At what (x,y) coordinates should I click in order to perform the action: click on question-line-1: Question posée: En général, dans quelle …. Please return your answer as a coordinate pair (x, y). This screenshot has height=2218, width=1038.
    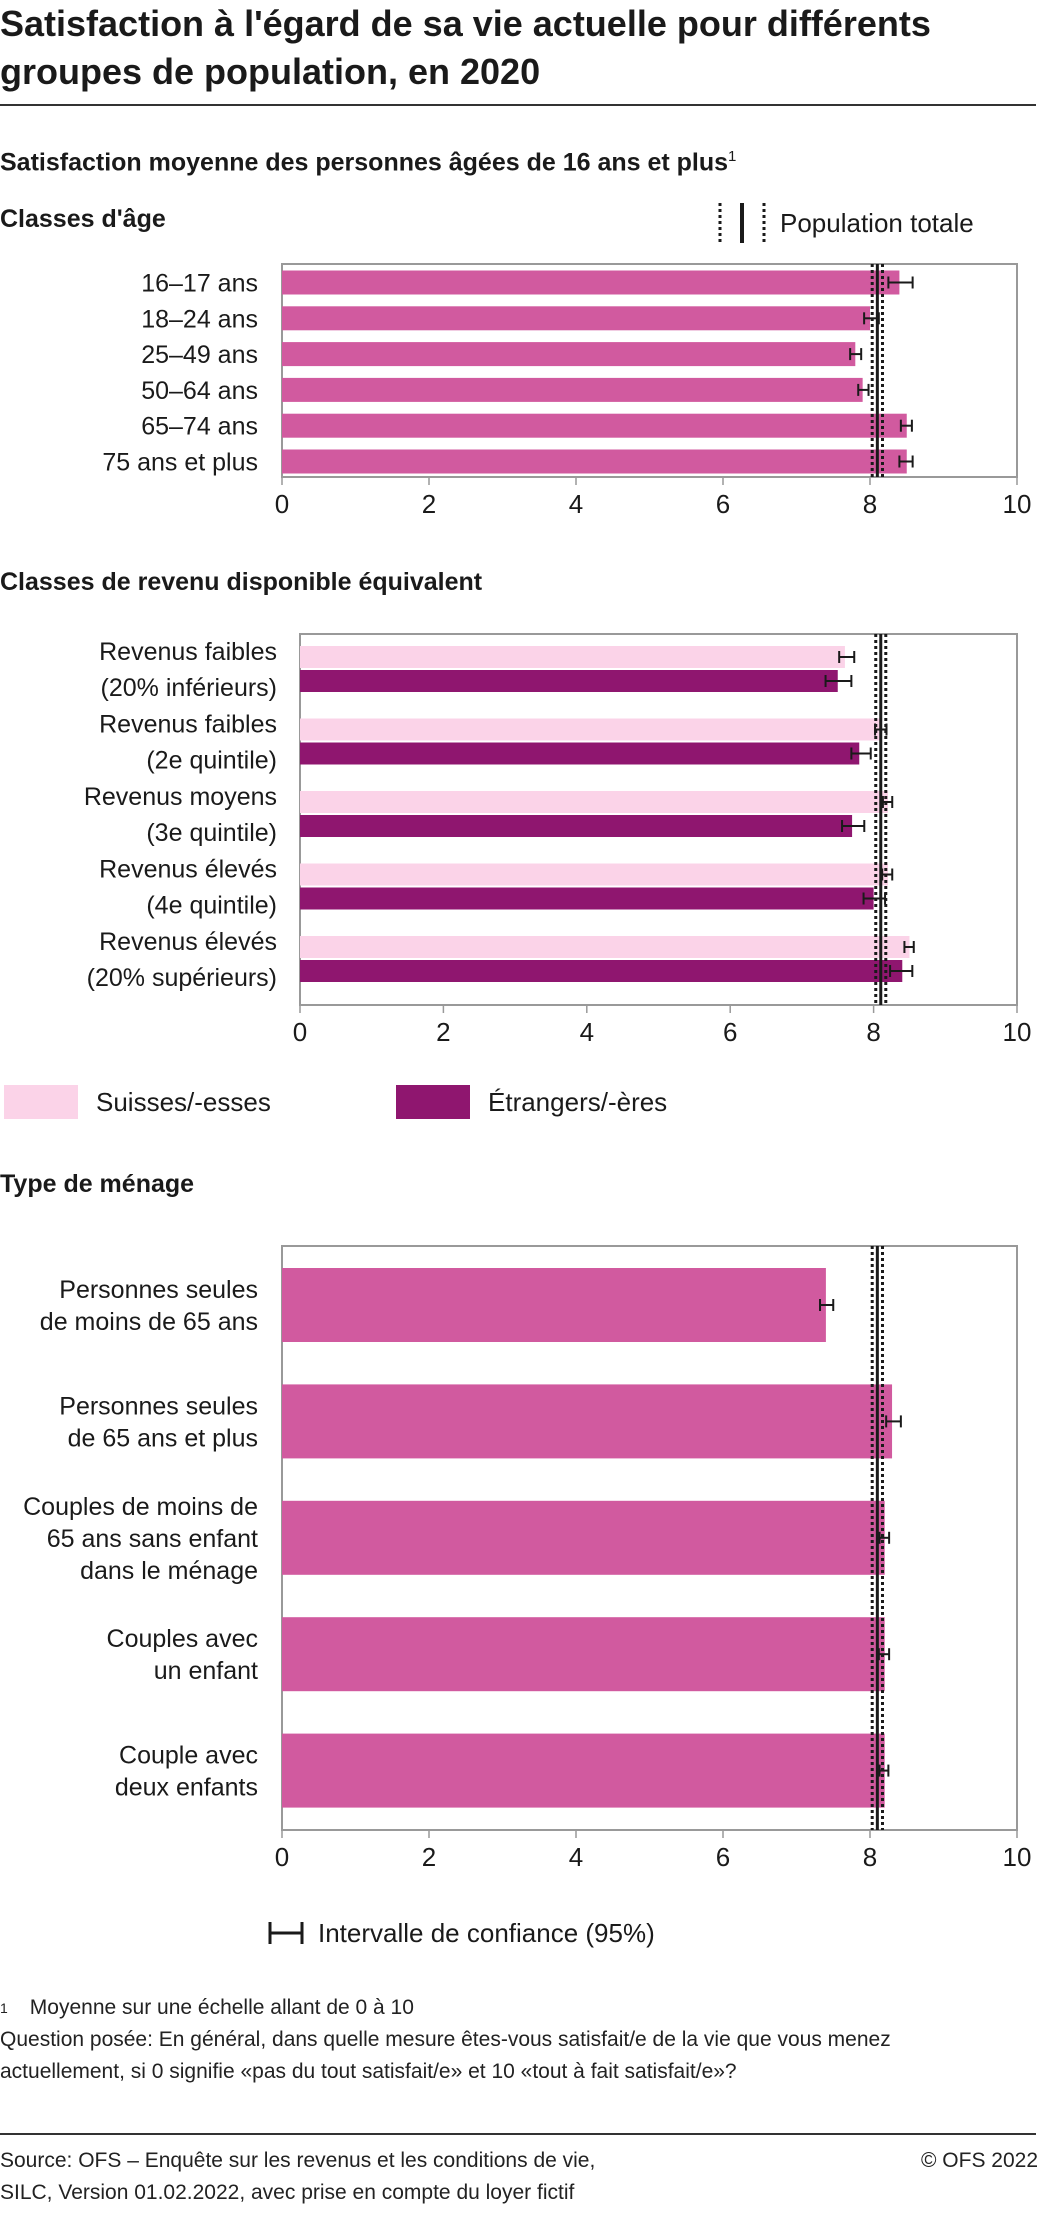
    Looking at the image, I should click on (445, 2039).